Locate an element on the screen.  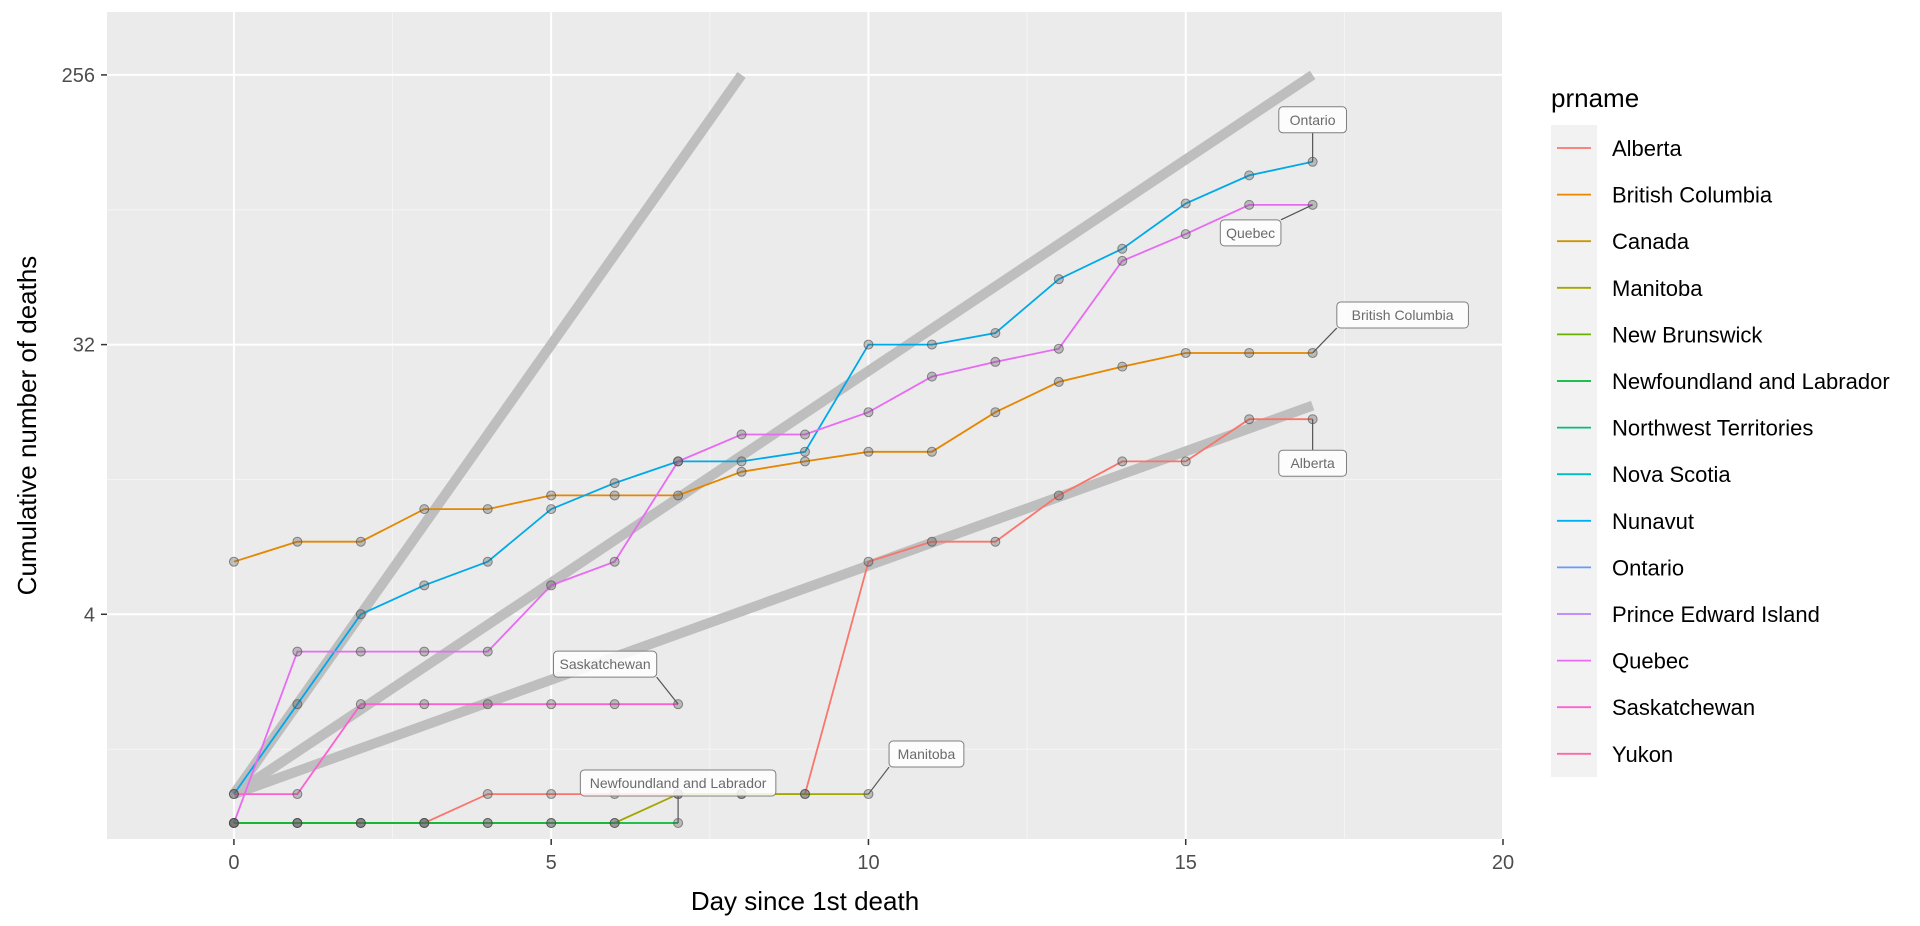
legend-label: Prince Edward Island is located at coordinates (1716, 614).